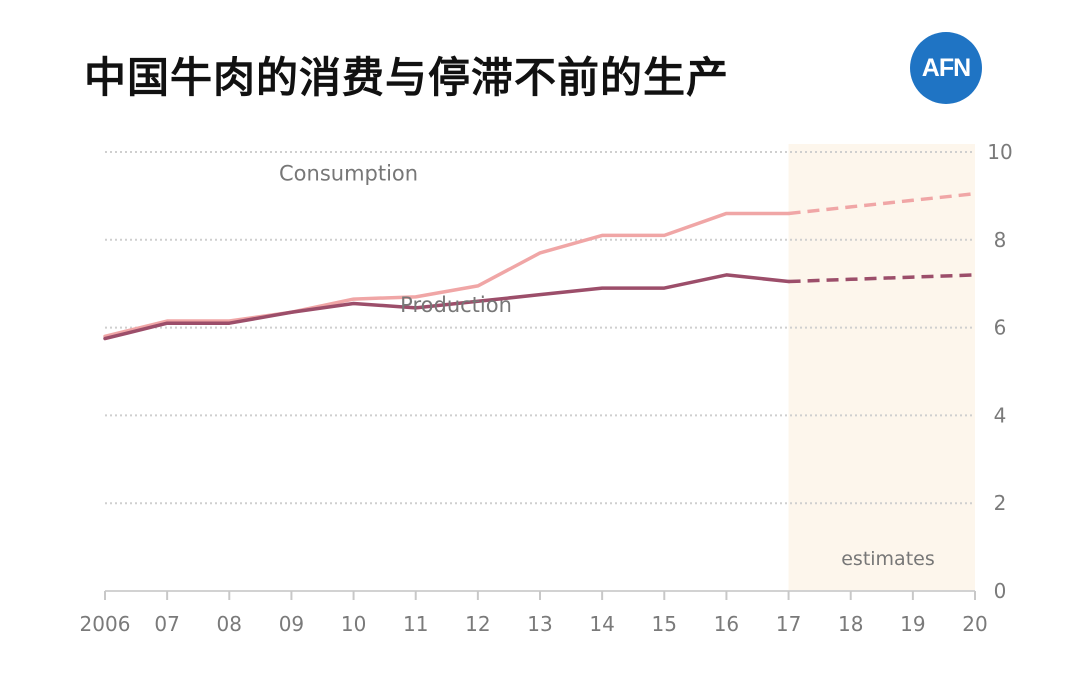 Image resolution: width=1080 pixels, height=694 pixels. I want to click on estimates-region, so click(881, 367).